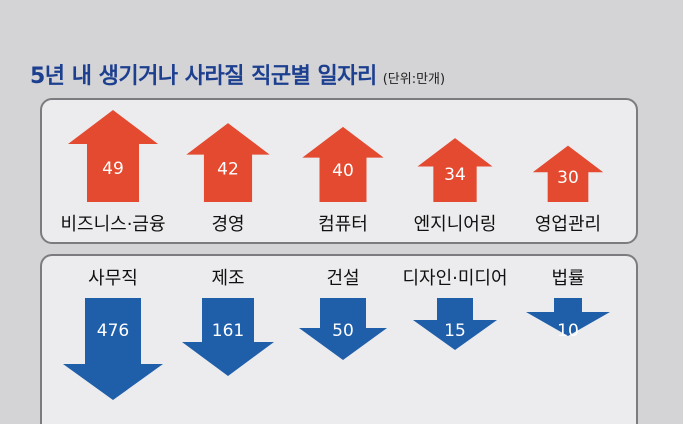  I want to click on decrease-category-label: 건설, so click(342, 278).